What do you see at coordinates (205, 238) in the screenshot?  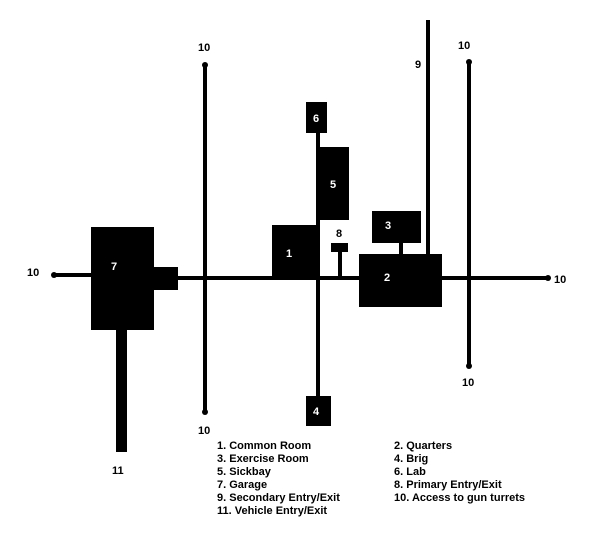 I see `corridor-turret-west-vertical` at bounding box center [205, 238].